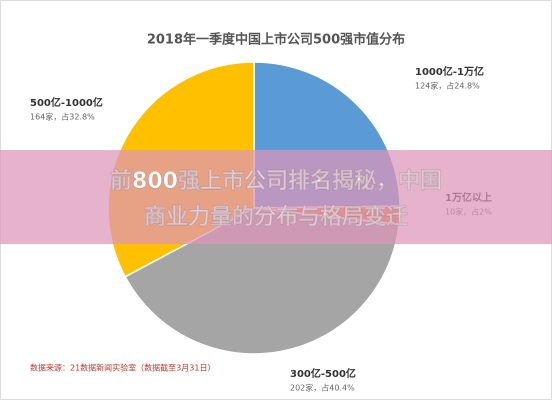  What do you see at coordinates (447, 86) in the screenshot?
I see `slice-value-label: 124家，占24.8%` at bounding box center [447, 86].